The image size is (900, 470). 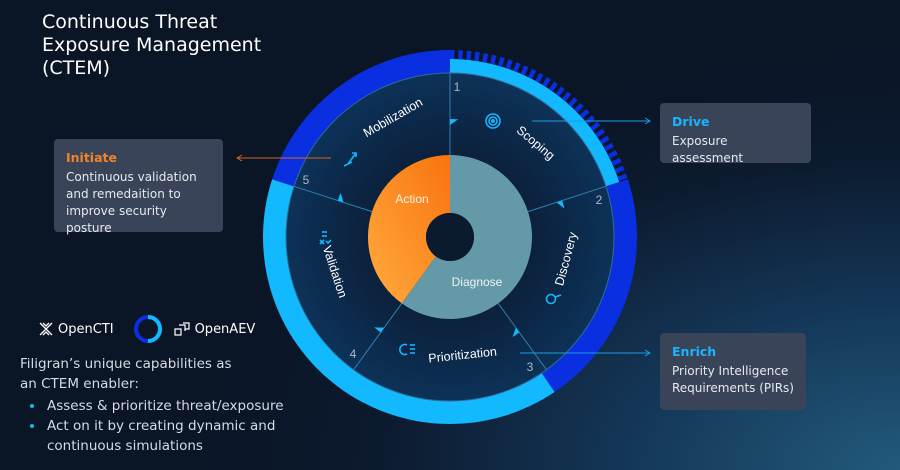 I want to click on product-logos: OpenCTI OpenAEV, so click(x=146, y=329).